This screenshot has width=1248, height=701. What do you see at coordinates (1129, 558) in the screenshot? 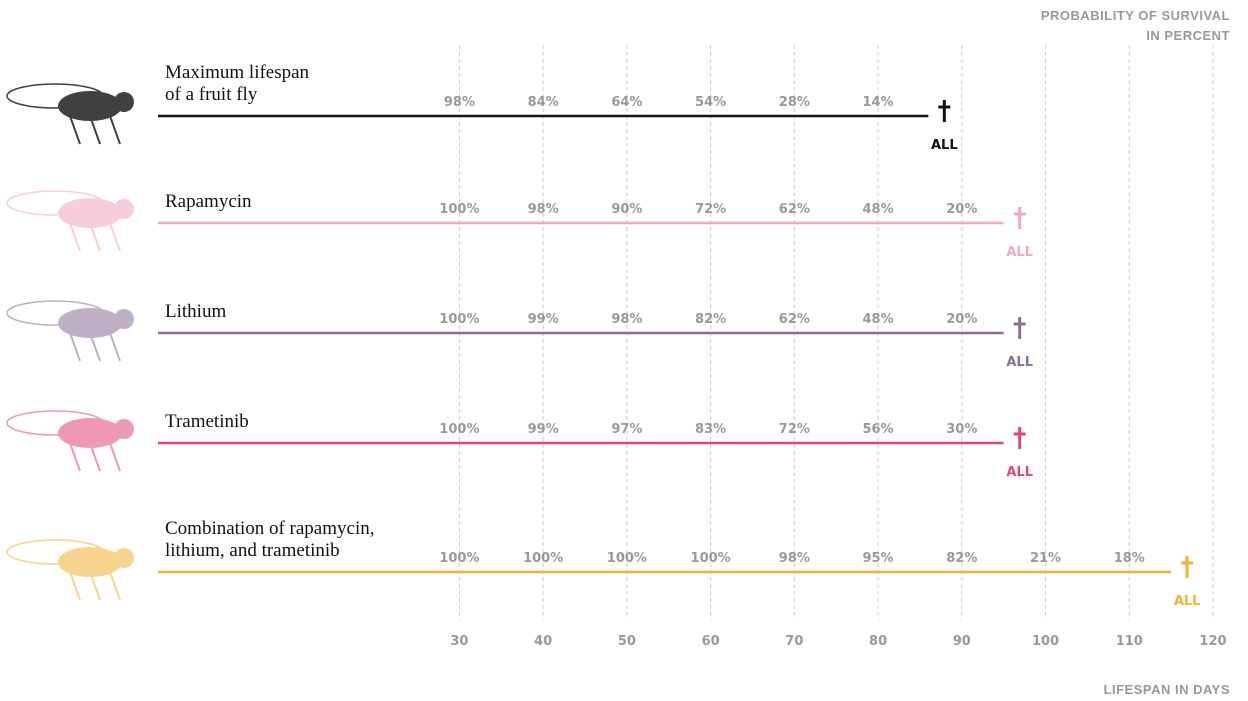
I see `survival-label: 18%` at bounding box center [1129, 558].